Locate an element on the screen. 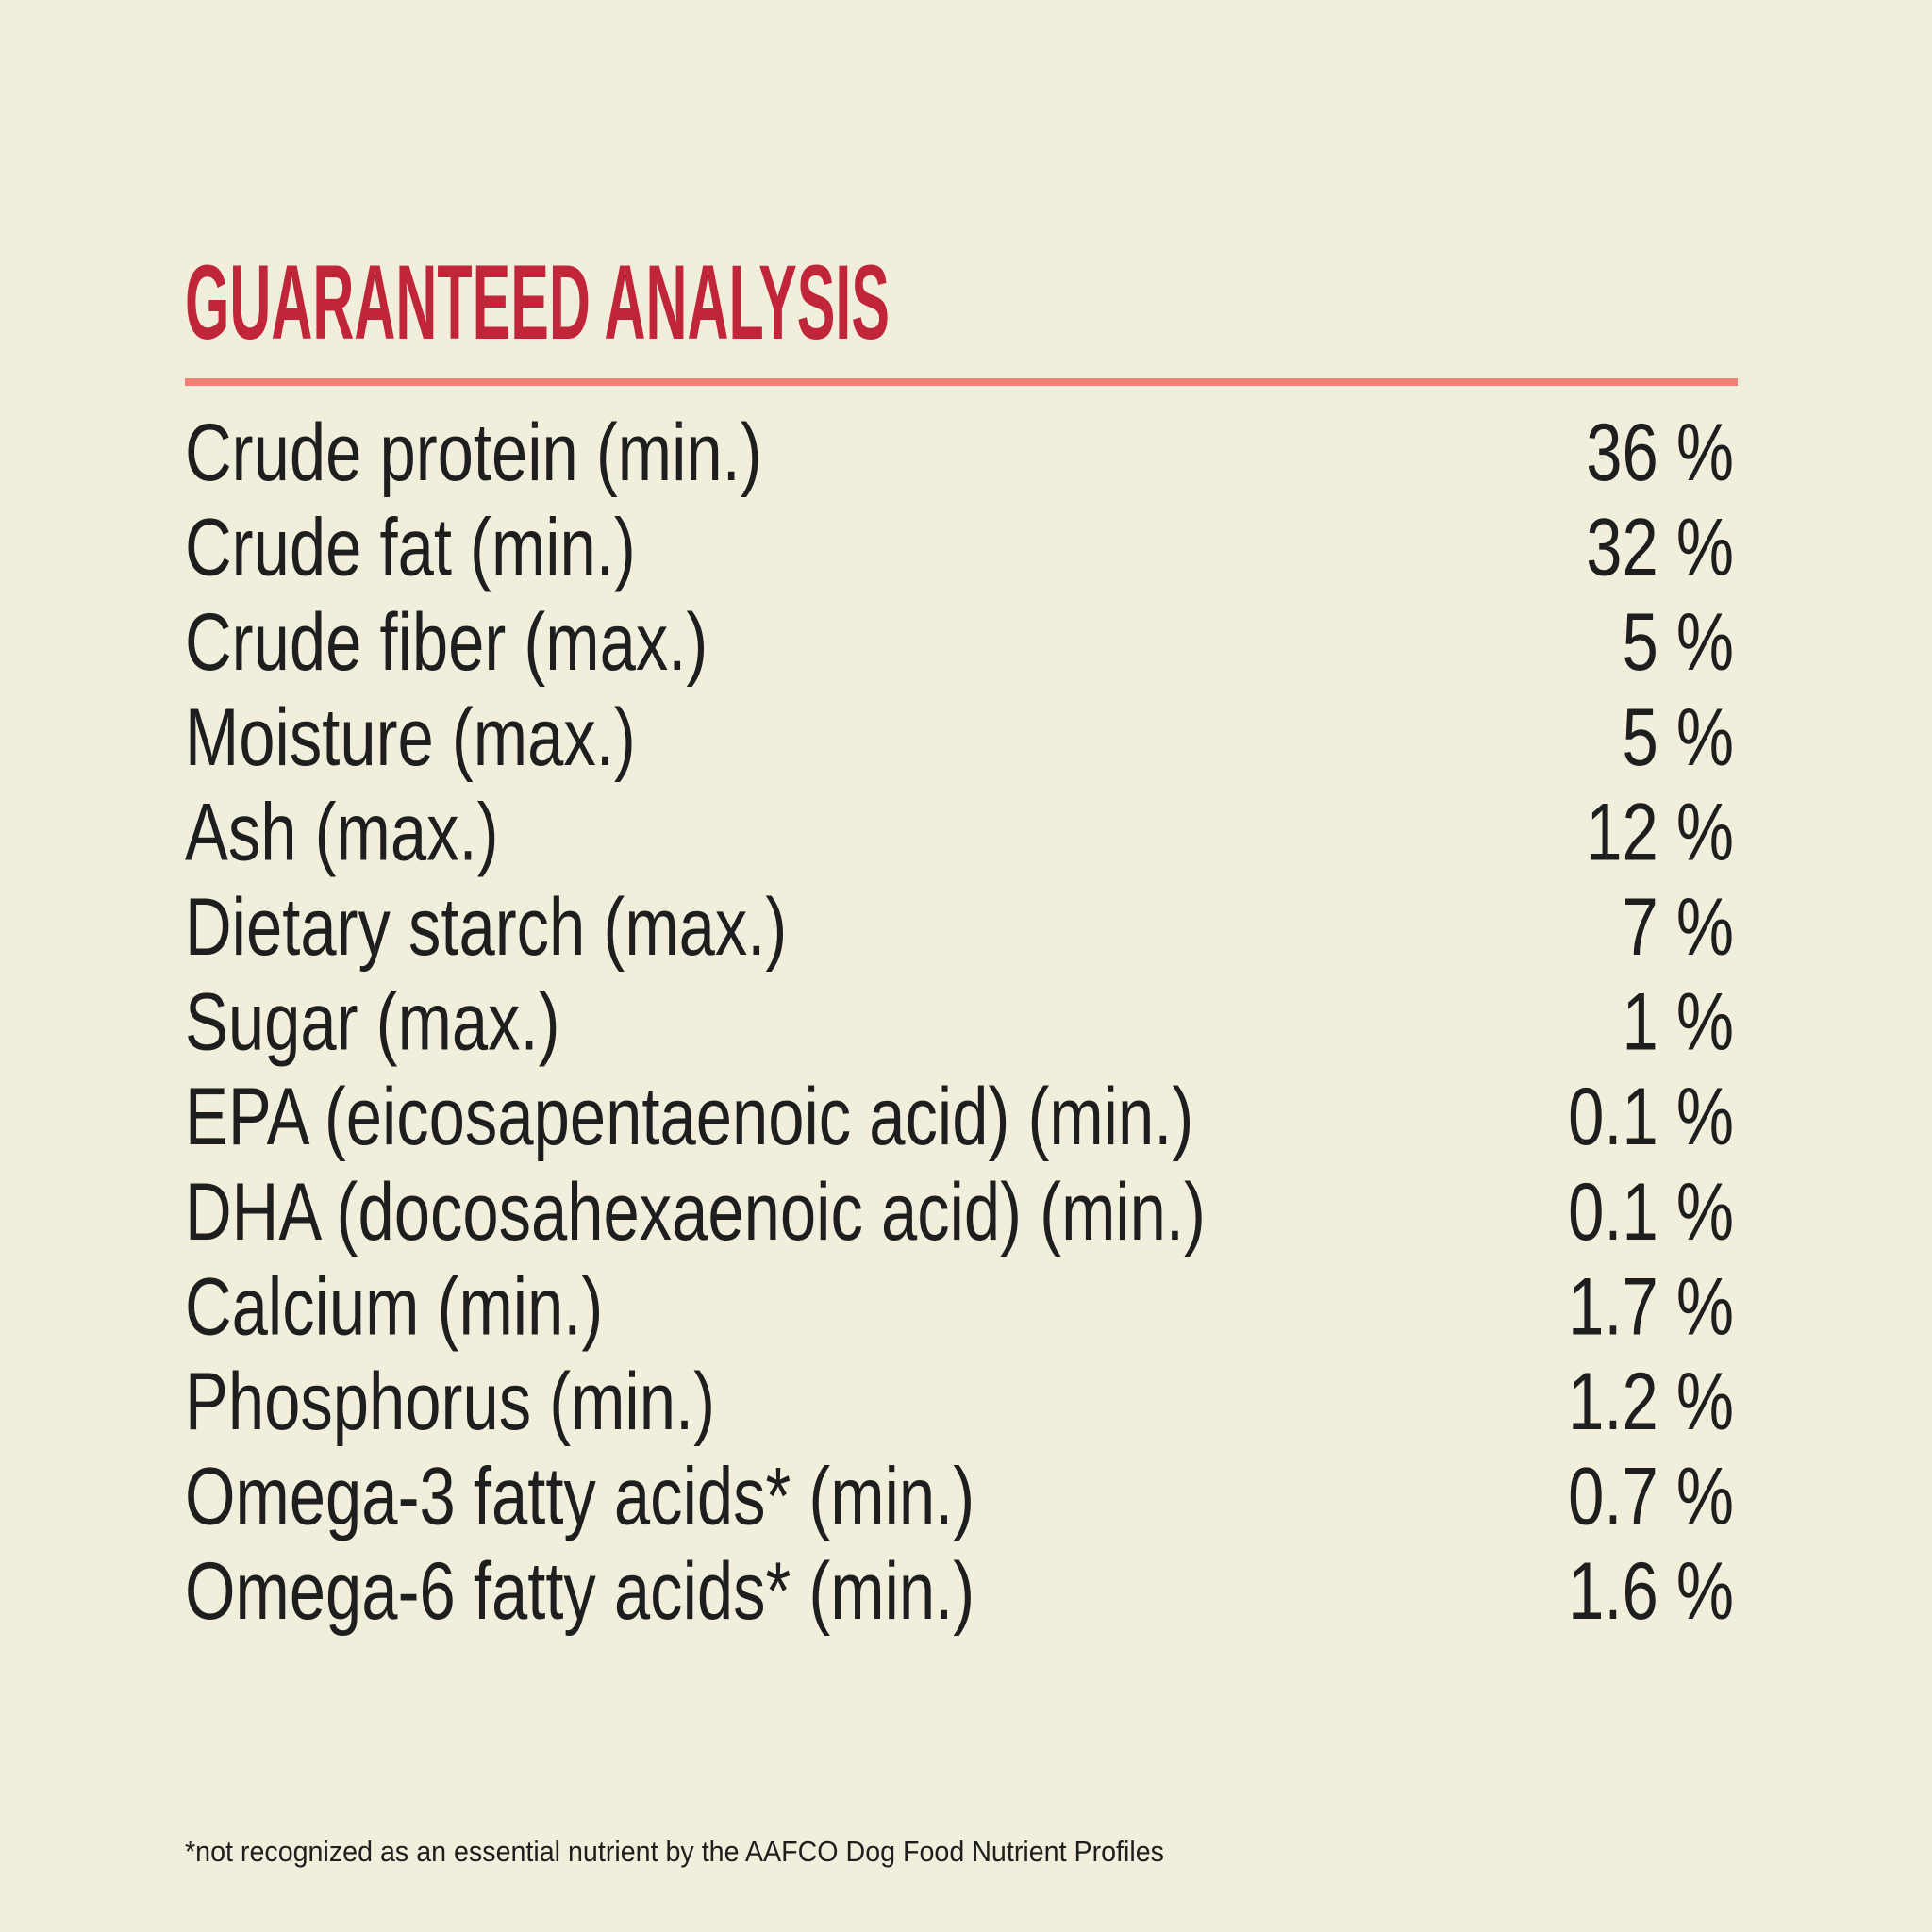 This screenshot has width=1932, height=1932. nutrient-value: 1.2 % is located at coordinates (1651, 1402).